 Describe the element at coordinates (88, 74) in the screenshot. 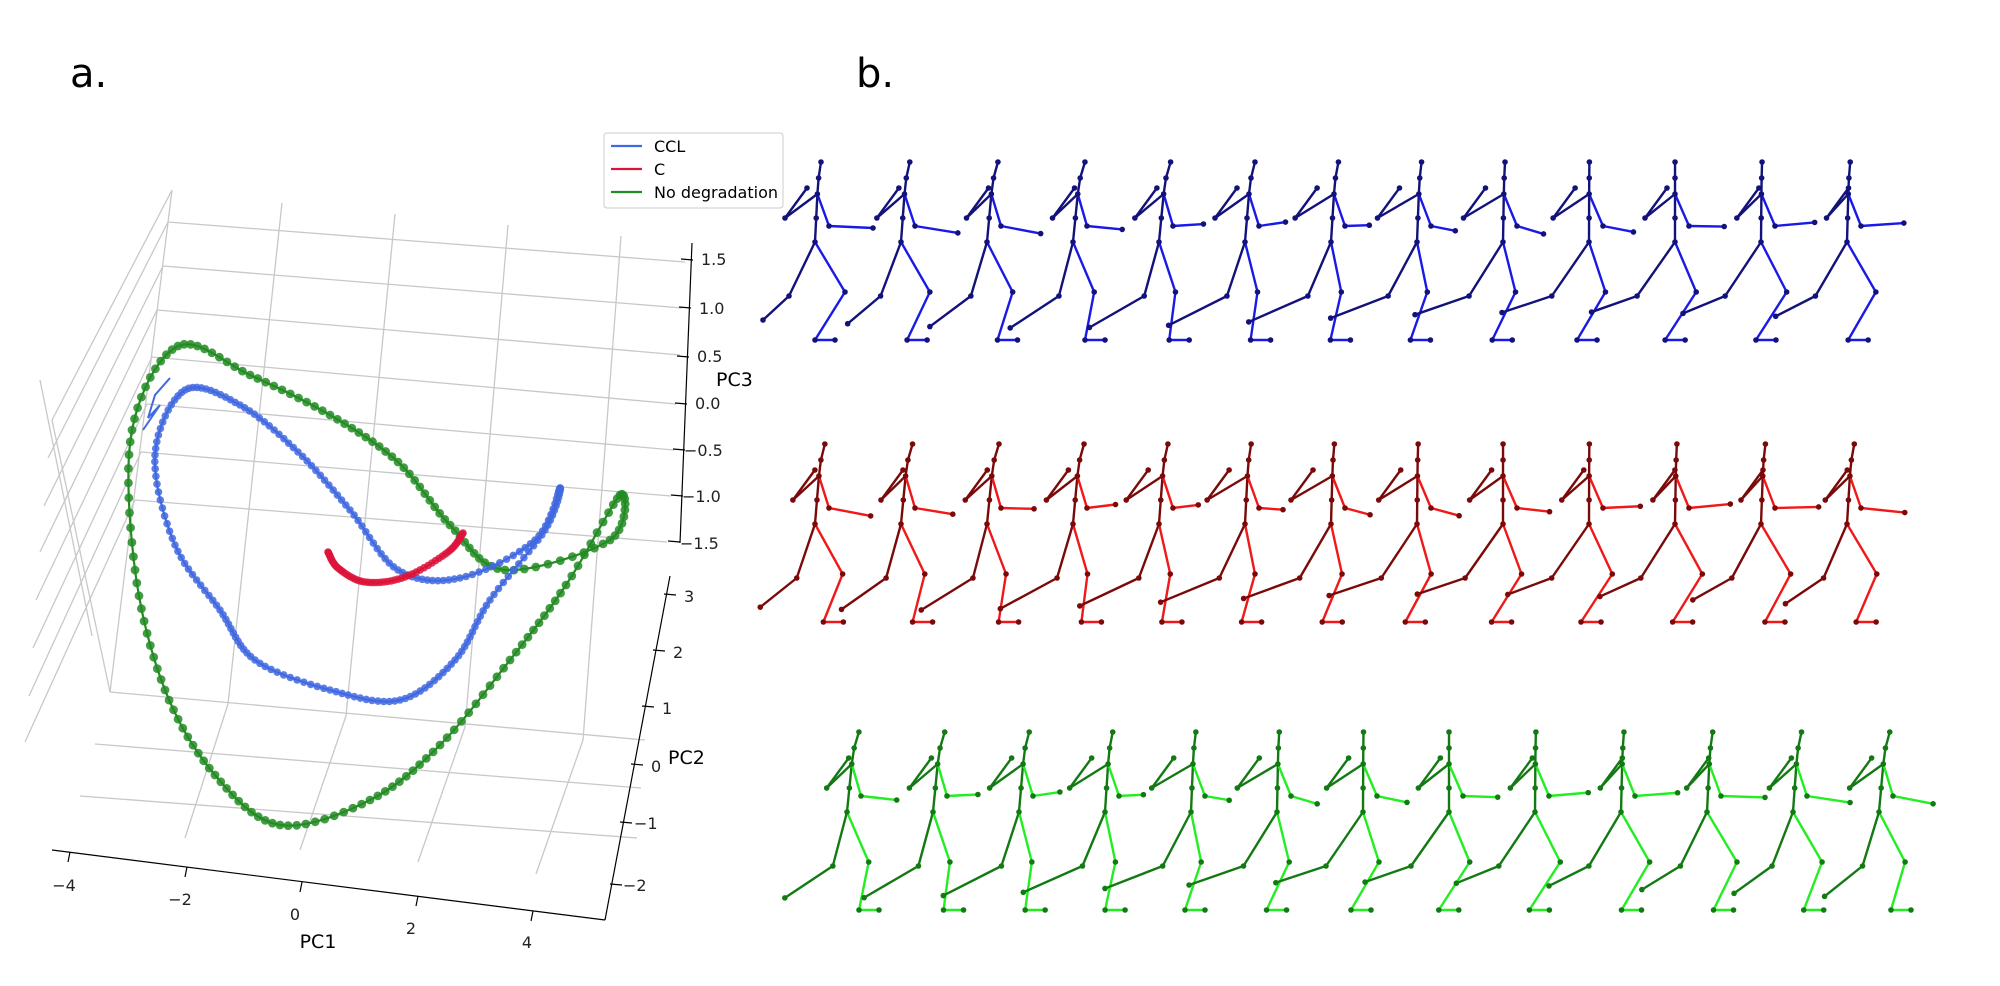

I see `panel-label-a: a.` at that location.